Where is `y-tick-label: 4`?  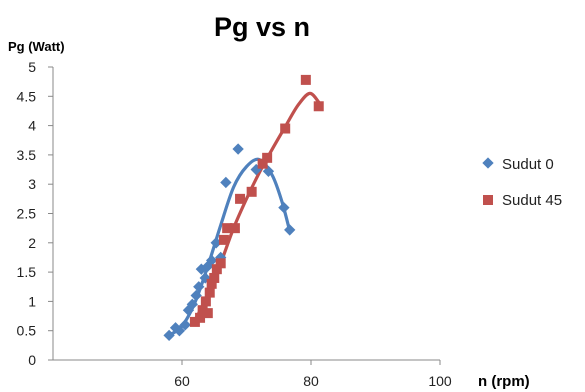
y-tick-label: 4 is located at coordinates (32, 126).